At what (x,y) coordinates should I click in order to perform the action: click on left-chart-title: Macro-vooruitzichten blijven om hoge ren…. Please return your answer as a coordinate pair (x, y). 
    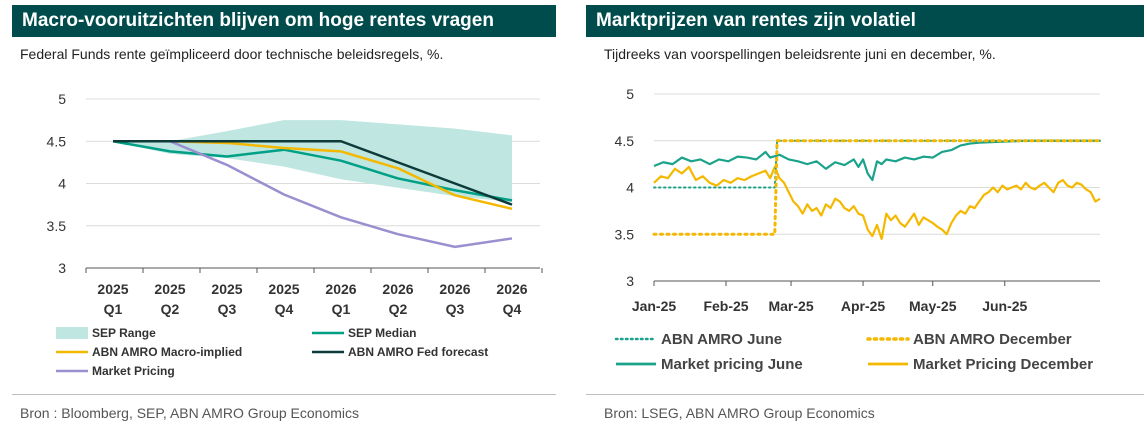
    Looking at the image, I should click on (284, 21).